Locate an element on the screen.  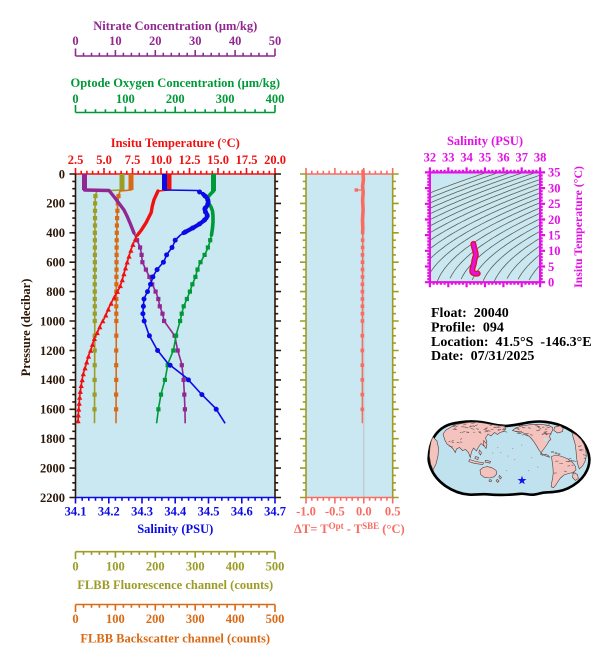
svg-text: 32 is located at coordinates (430, 158).